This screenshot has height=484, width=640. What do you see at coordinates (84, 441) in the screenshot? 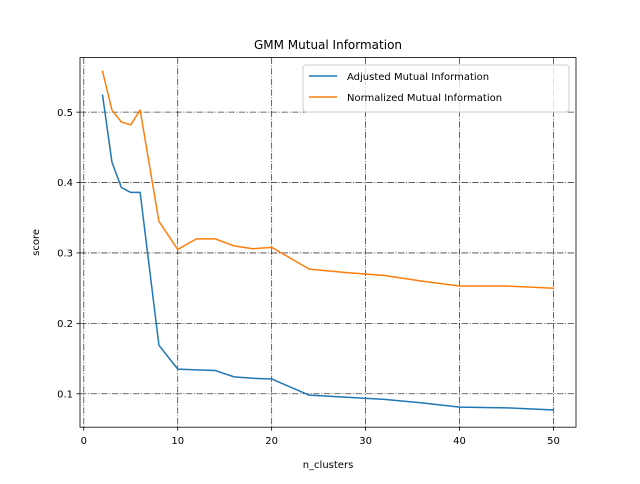
I see `x-tick-label: 0` at bounding box center [84, 441].